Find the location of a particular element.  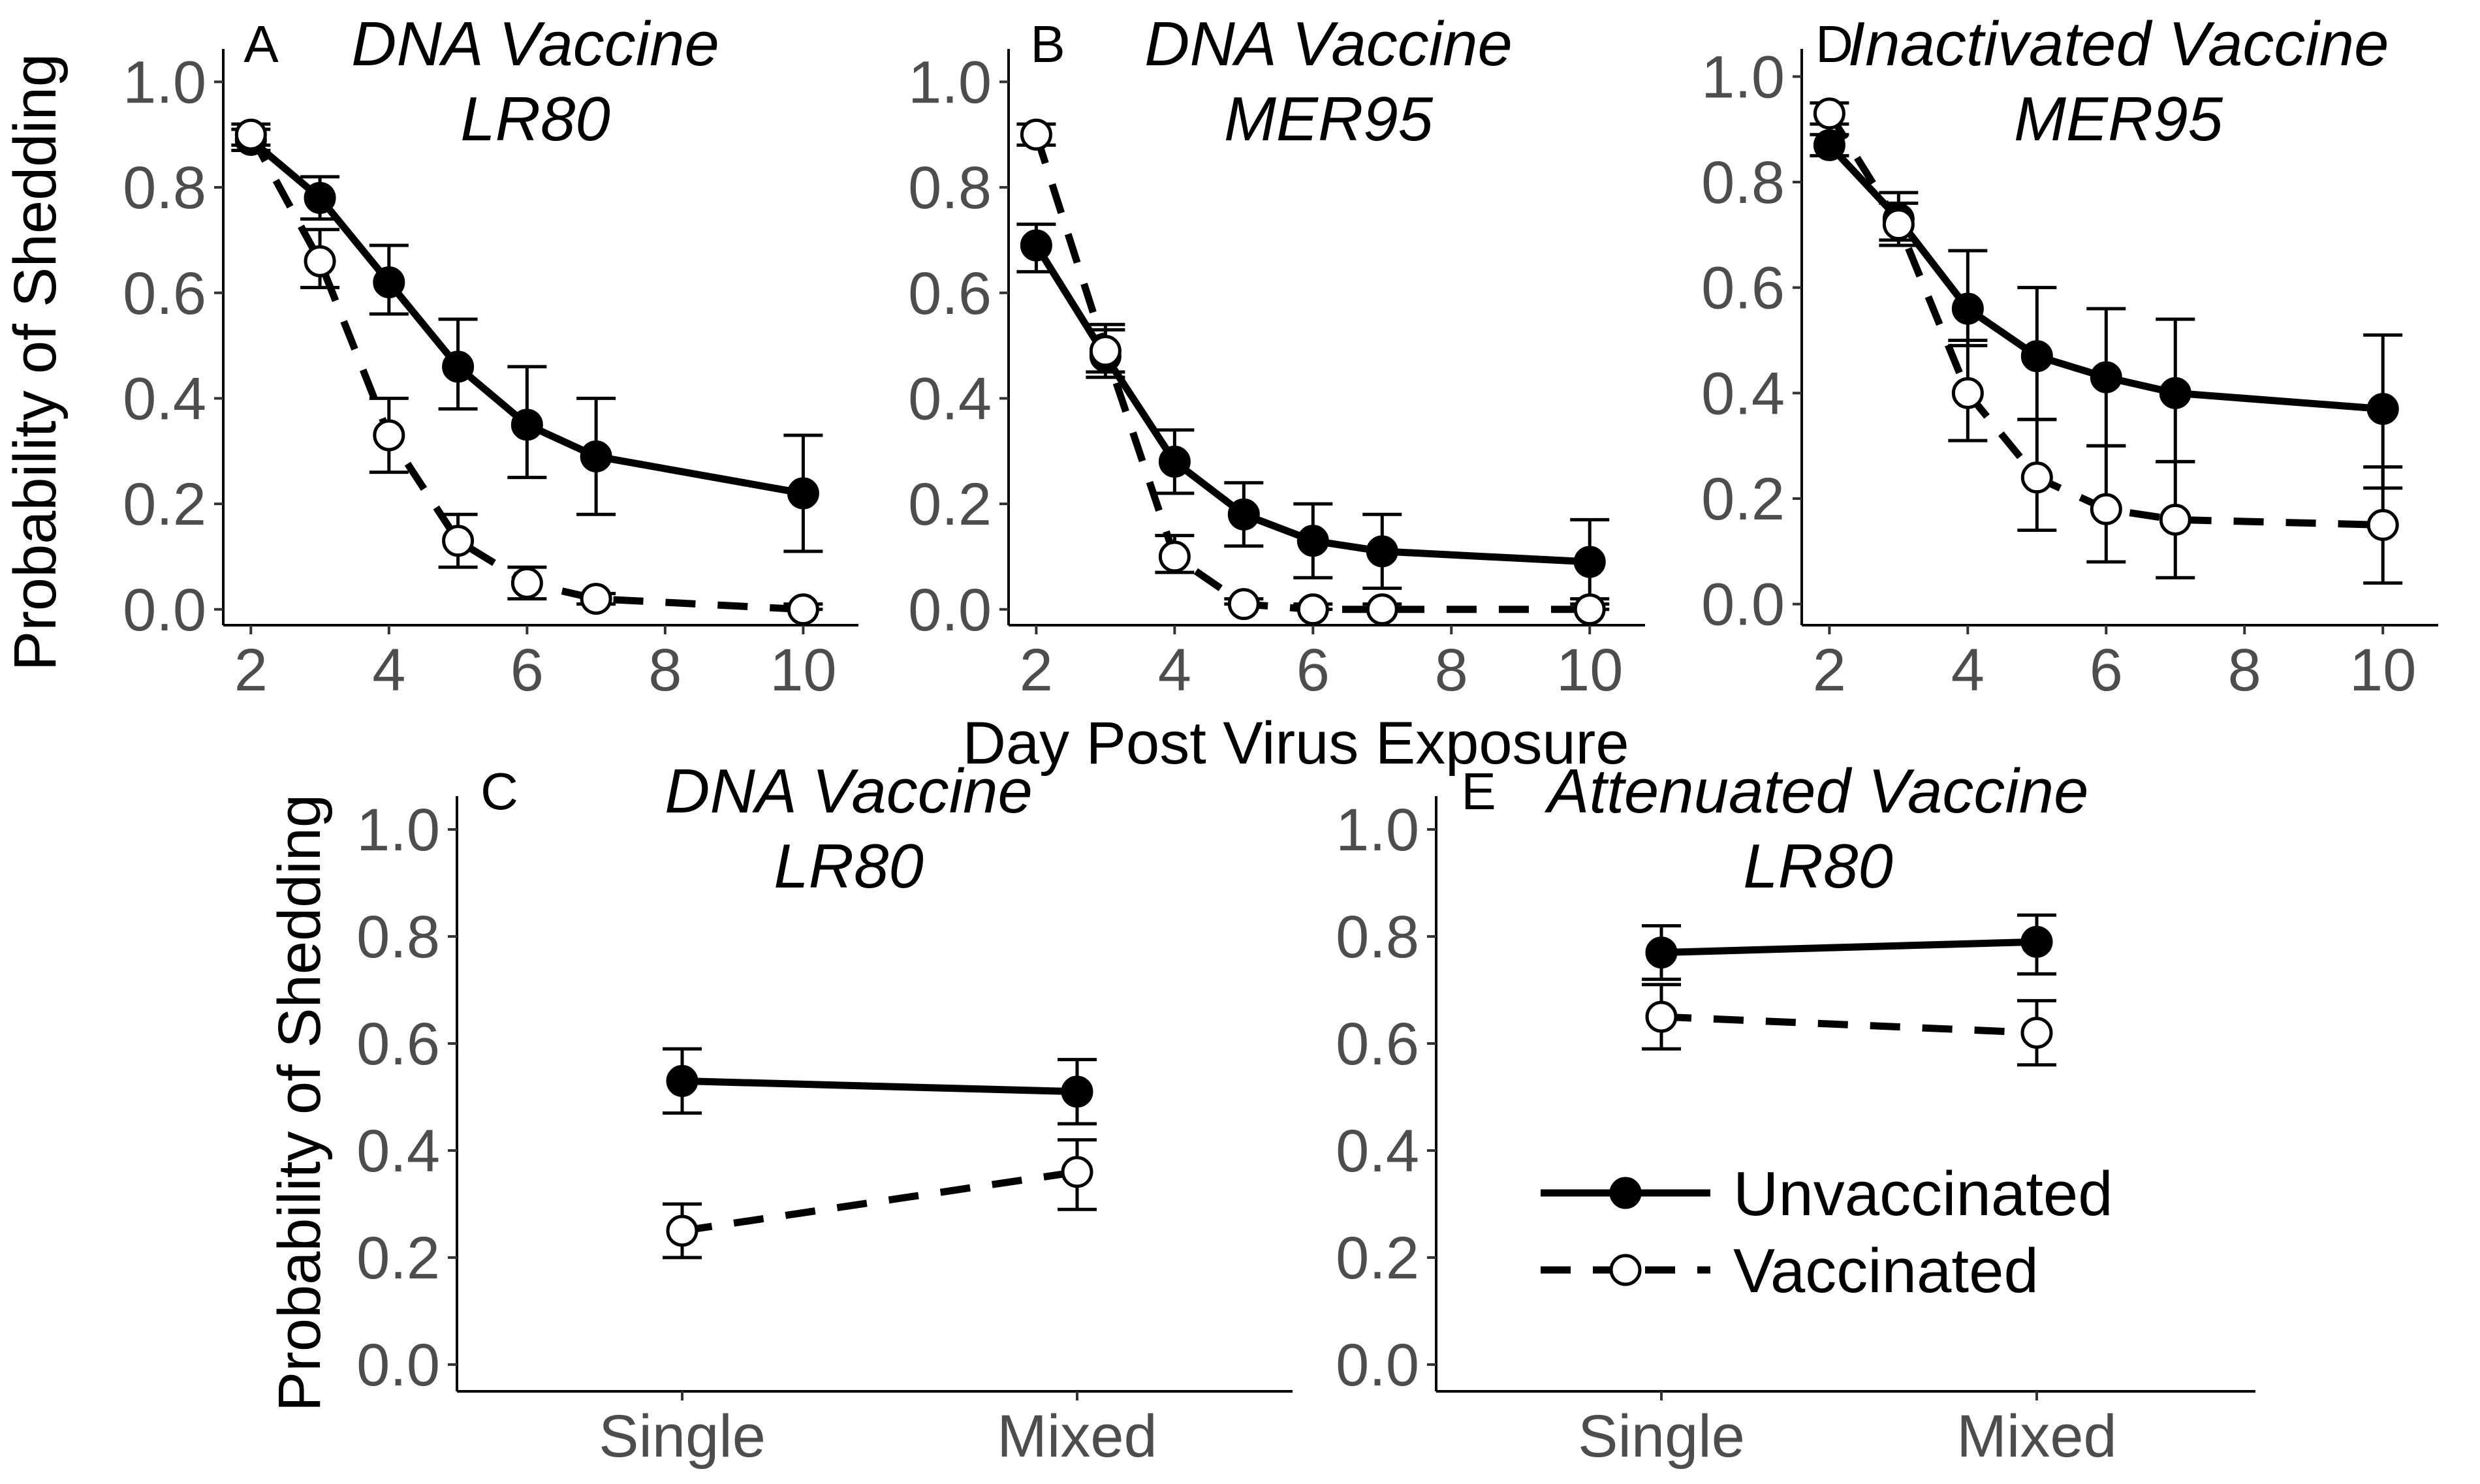

x-category-label: Single is located at coordinates (1661, 1436).